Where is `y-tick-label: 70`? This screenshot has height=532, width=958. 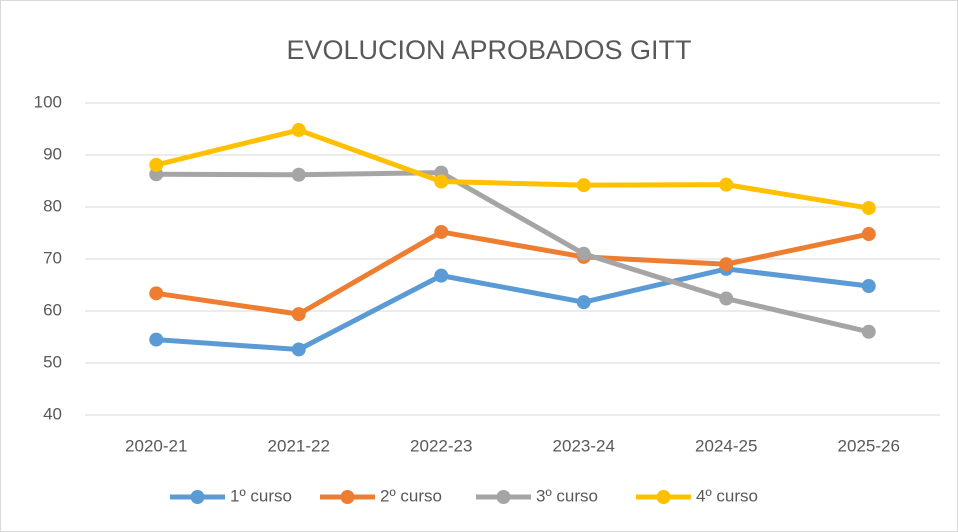
y-tick-label: 70 is located at coordinates (52, 257).